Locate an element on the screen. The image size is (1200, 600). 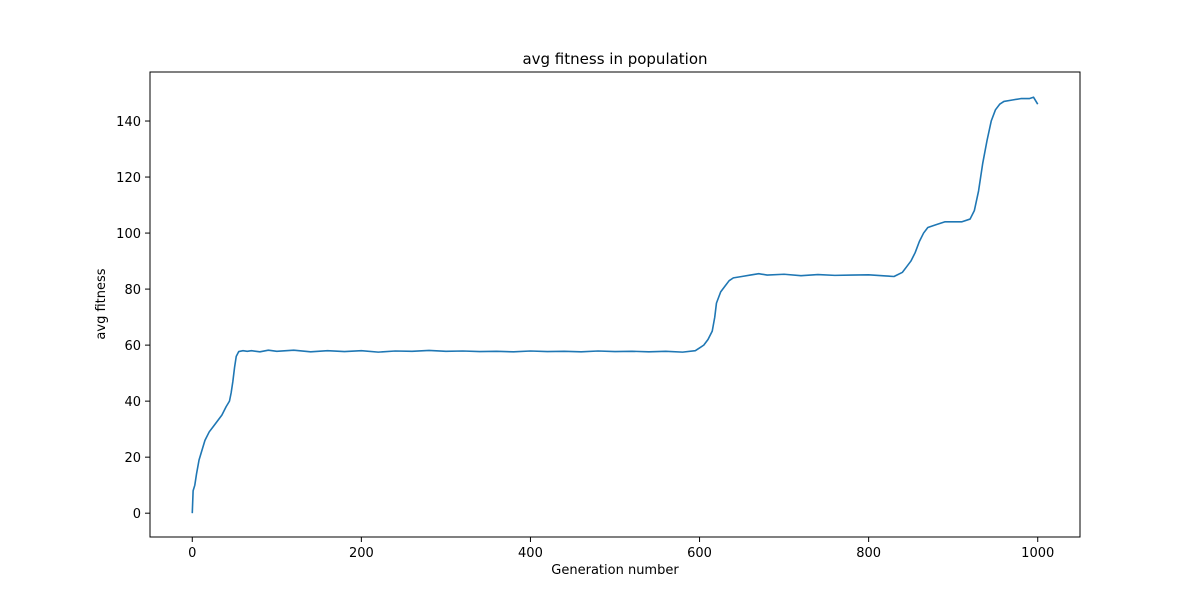
x-tick-label: 800 is located at coordinates (868, 553).